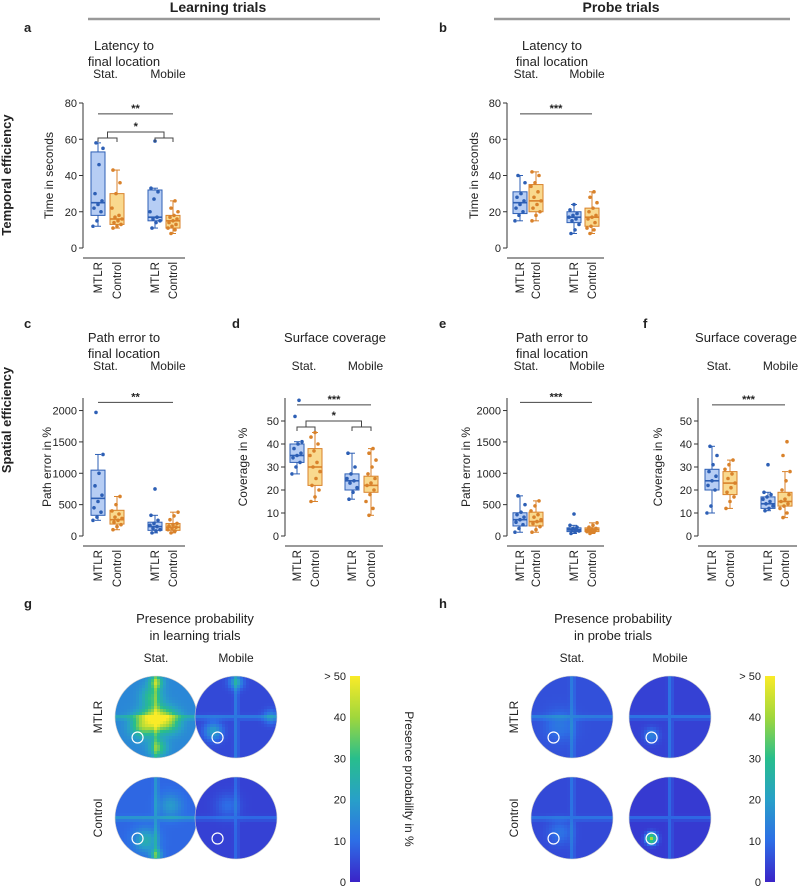 This screenshot has height=895, width=800. Describe the element at coordinates (135, 109) in the screenshot. I see `sig-label: **` at that location.